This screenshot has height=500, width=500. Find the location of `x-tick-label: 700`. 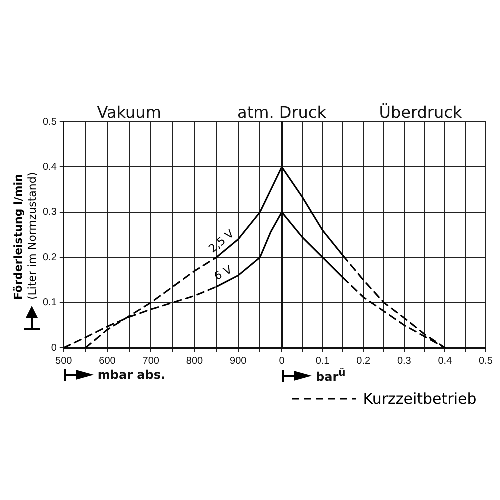

x-tick-label: 700 is located at coordinates (151, 361).